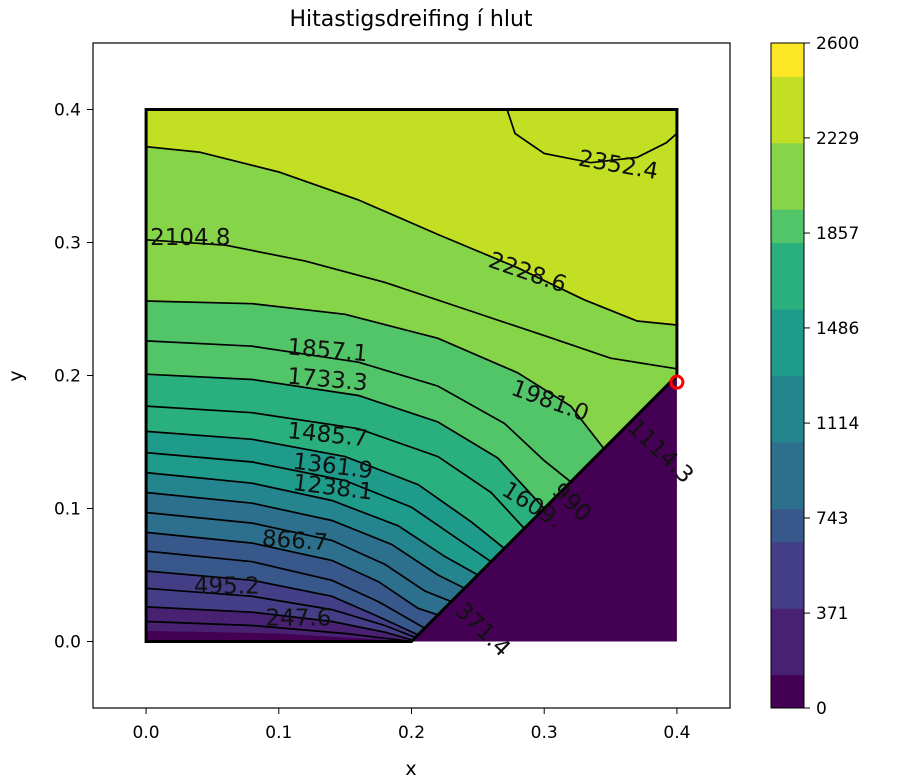 The width and height of the screenshot is (908, 783). What do you see at coordinates (295, 541) in the screenshot?
I see `contour-label: 866.7` at bounding box center [295, 541].